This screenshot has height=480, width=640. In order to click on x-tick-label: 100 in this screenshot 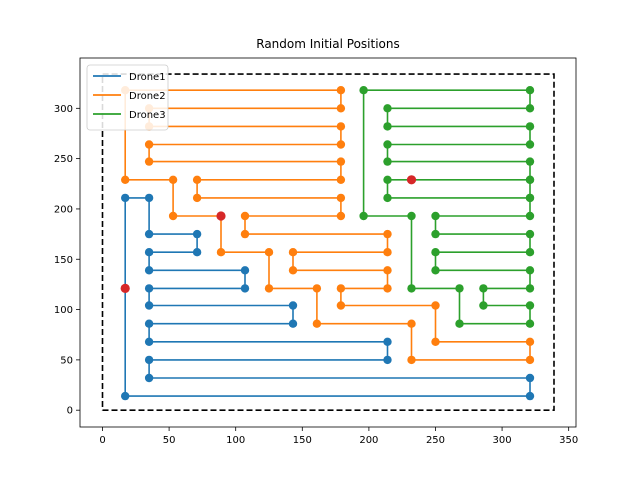, I will do `click(235, 440)`.